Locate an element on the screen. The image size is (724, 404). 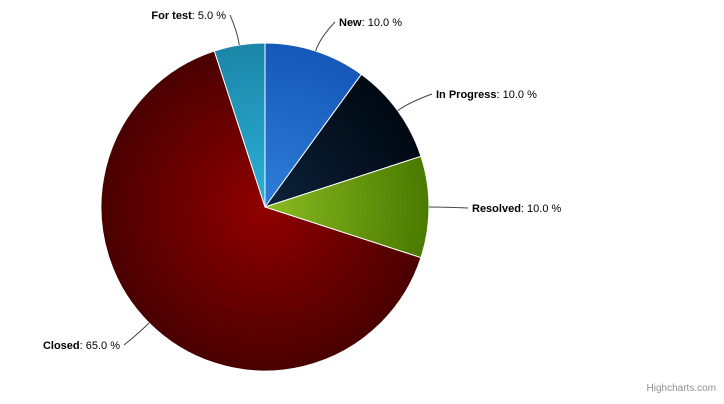
connector-for-test is located at coordinates (234, 30).